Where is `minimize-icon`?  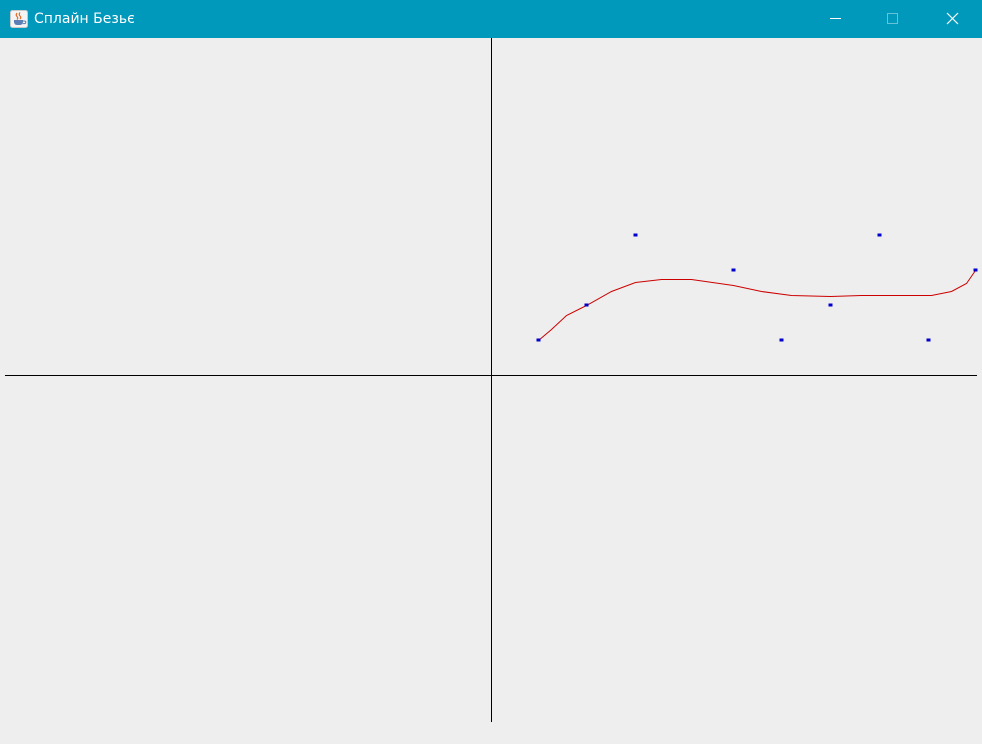 minimize-icon is located at coordinates (835, 18).